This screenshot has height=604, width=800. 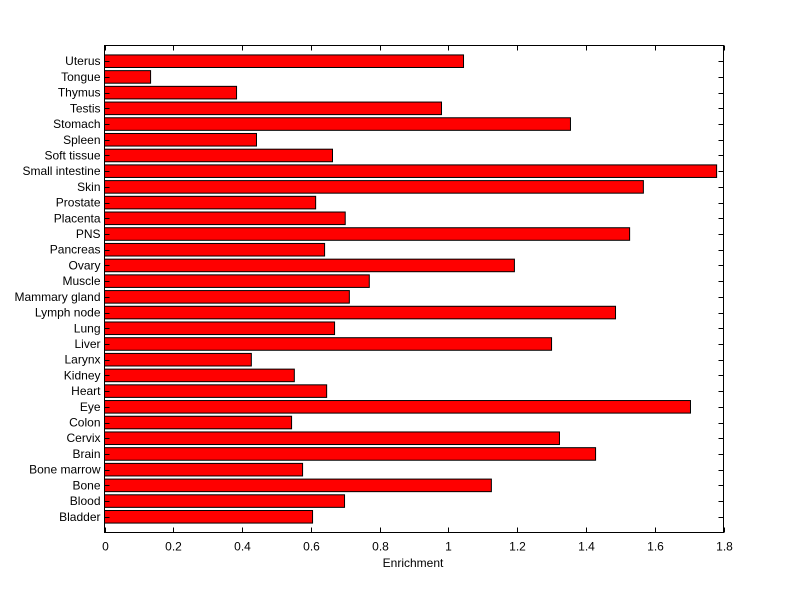 I want to click on y-tick-label: Colon, so click(x=84, y=423).